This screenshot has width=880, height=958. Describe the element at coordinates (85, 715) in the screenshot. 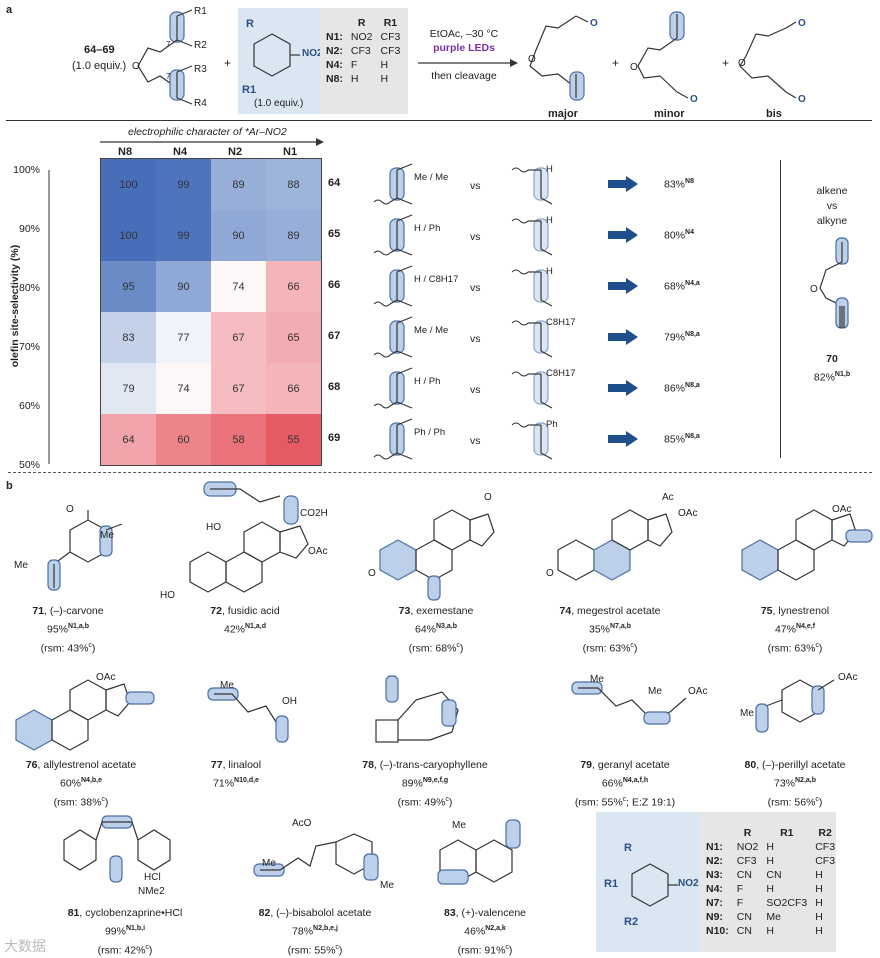

I see `compound-76-structure` at that location.